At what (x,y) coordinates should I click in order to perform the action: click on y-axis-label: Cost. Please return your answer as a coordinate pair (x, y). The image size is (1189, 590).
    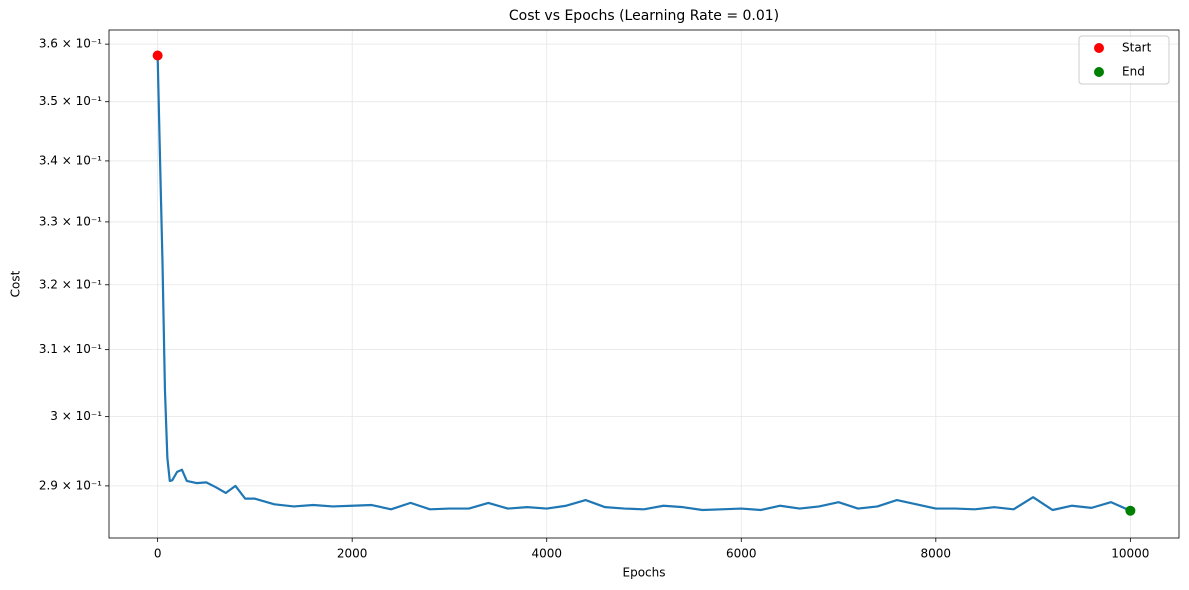
    Looking at the image, I should click on (16, 283).